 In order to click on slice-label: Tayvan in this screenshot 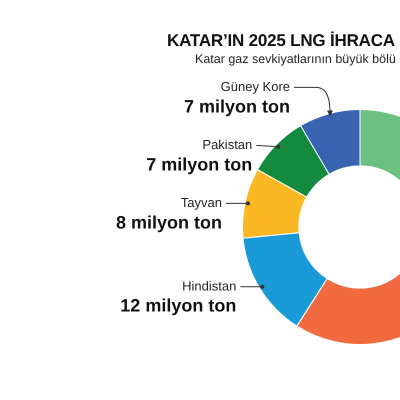, I will do `click(201, 202)`.